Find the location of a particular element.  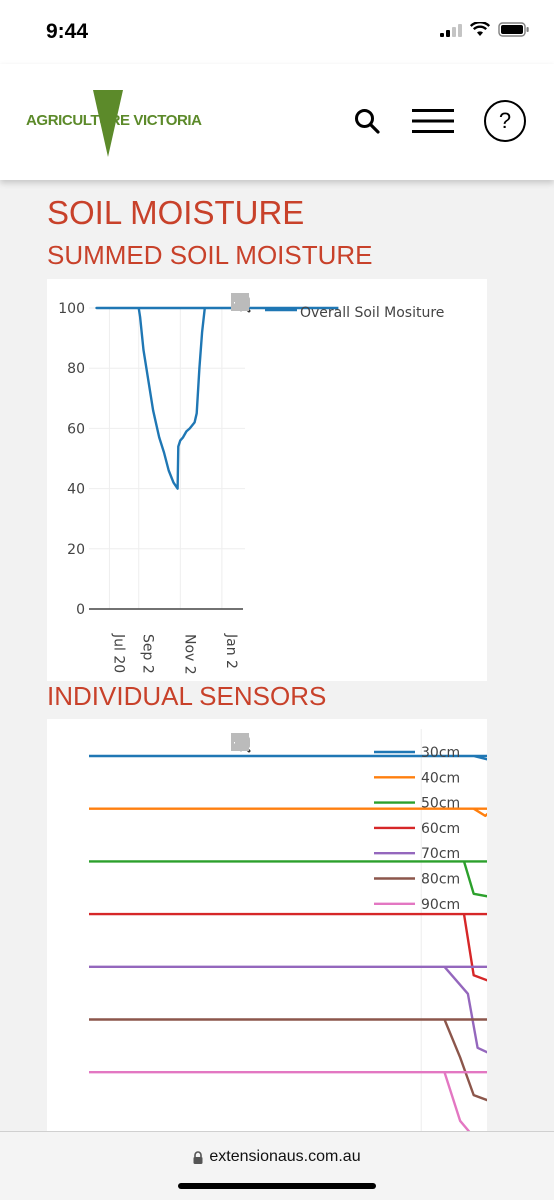

browser-bottom-bar: extensionaus.com.au is located at coordinates (277, 1165).